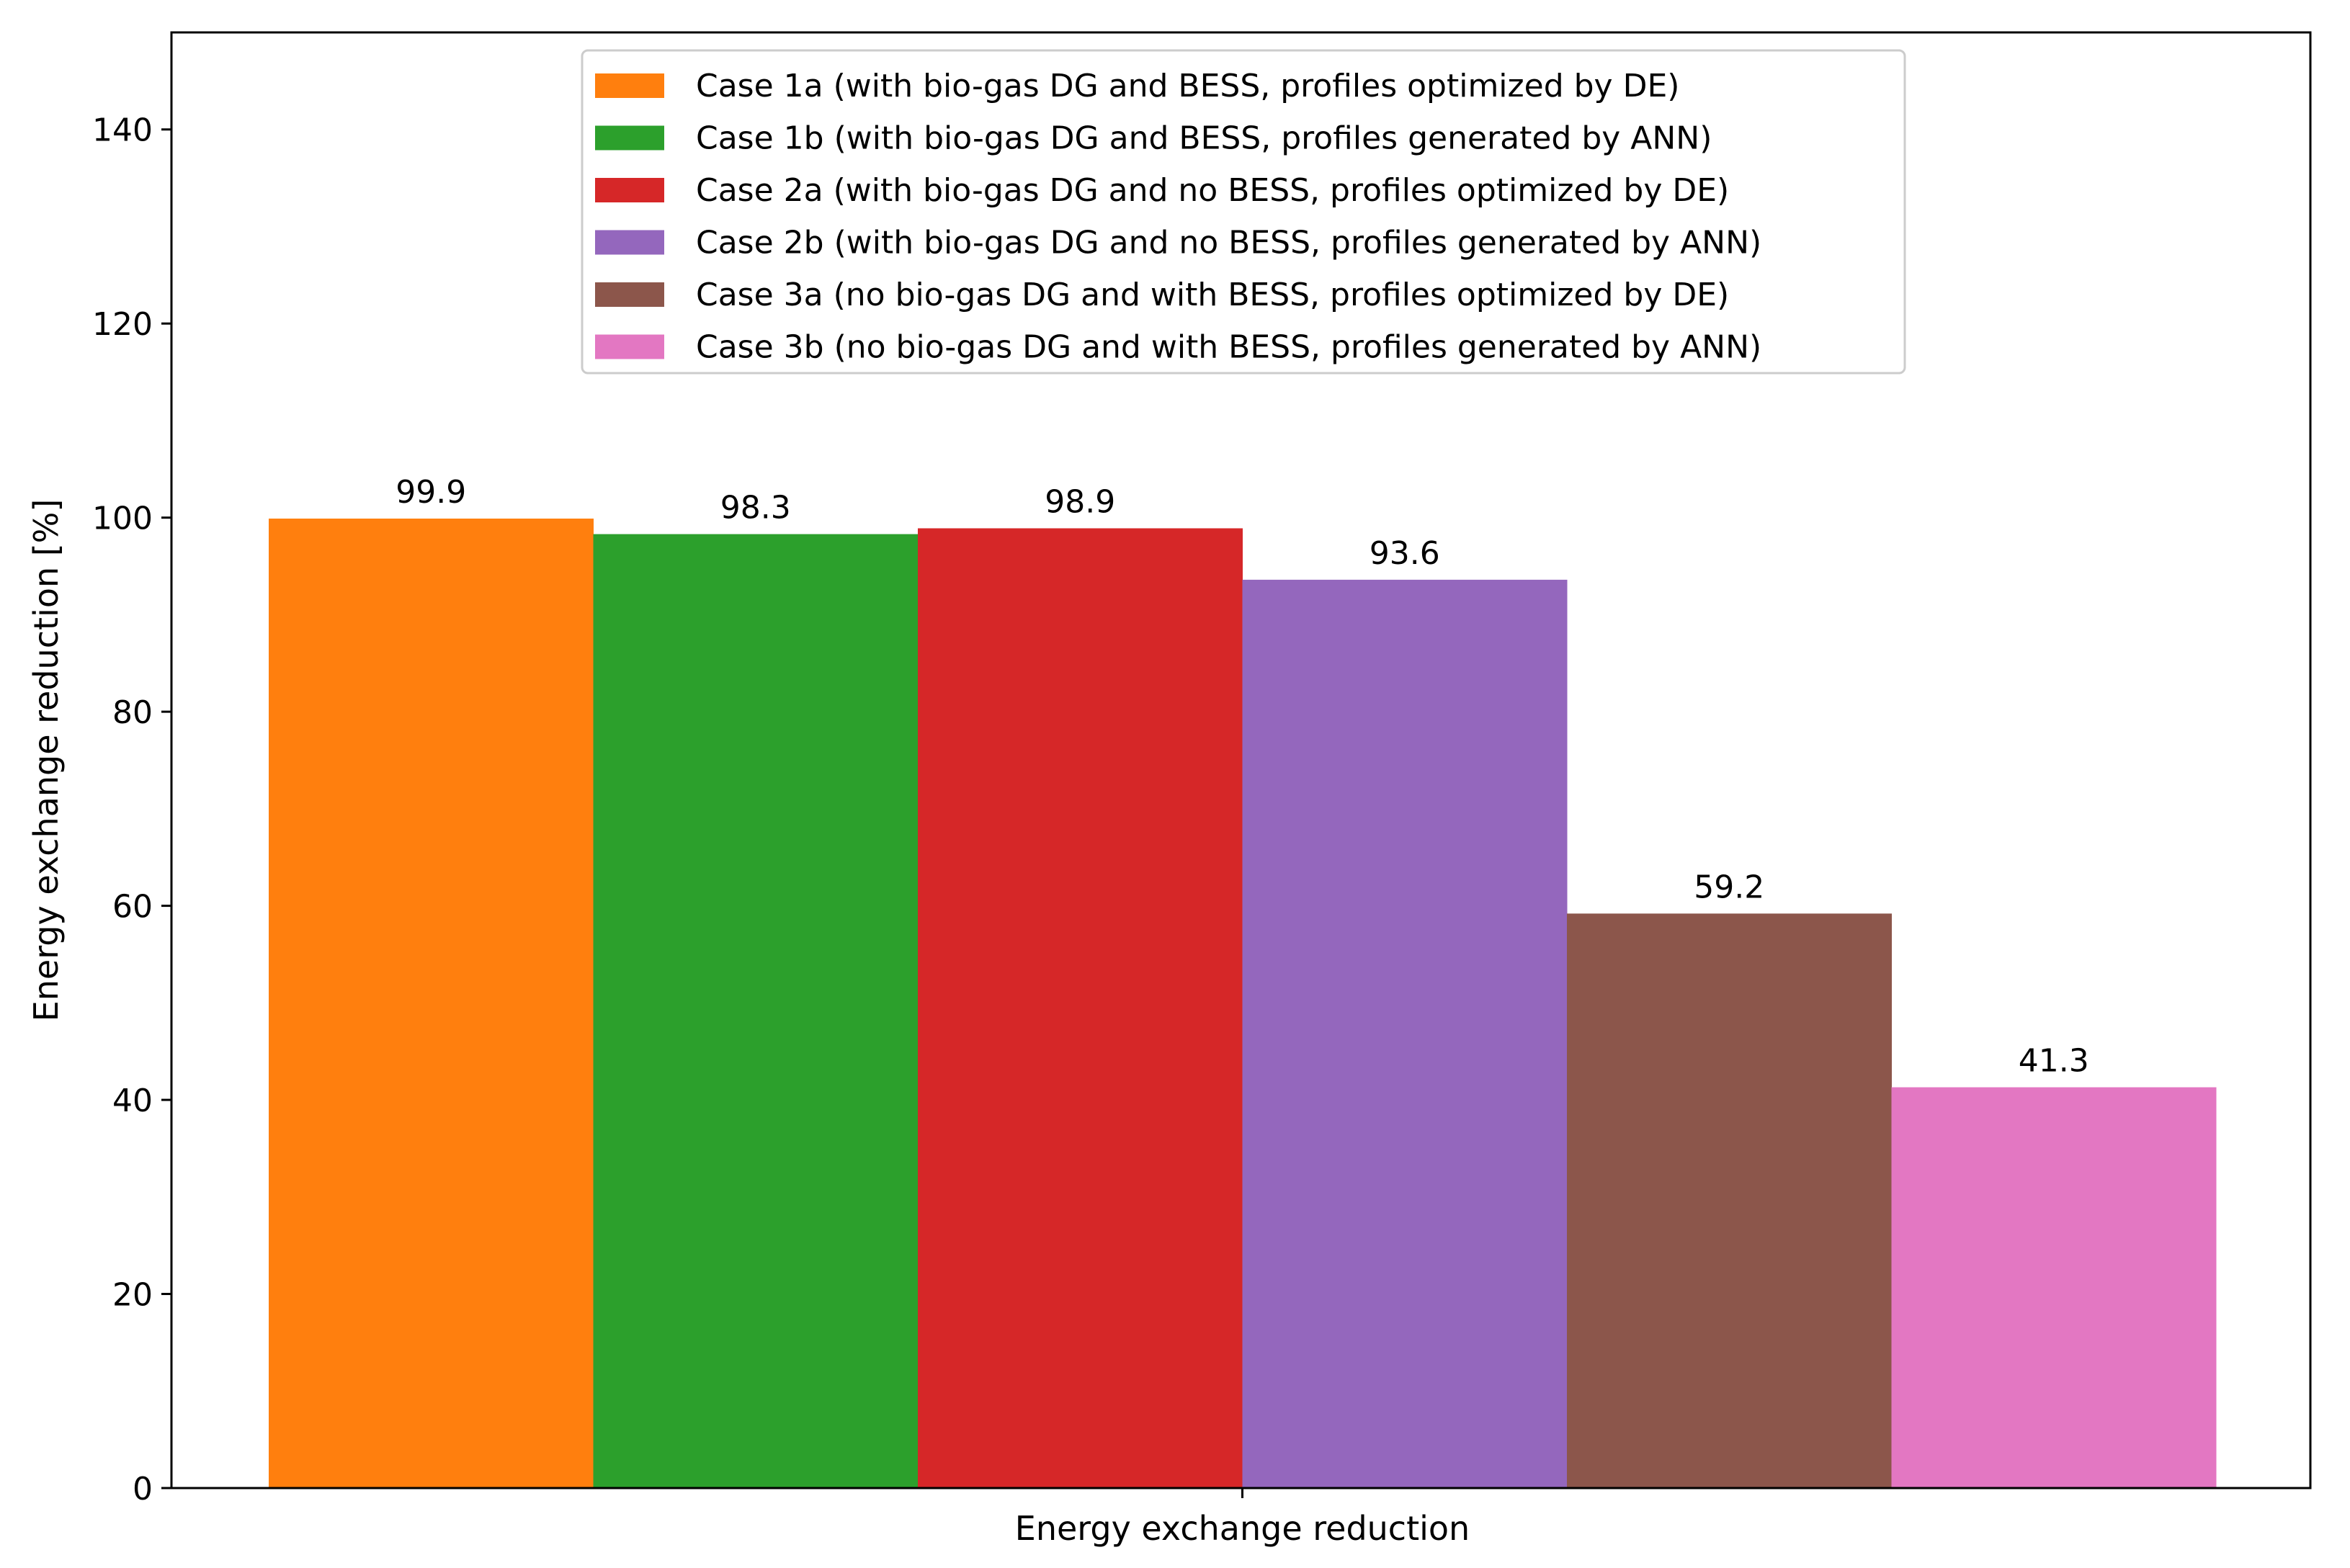  What do you see at coordinates (132, 907) in the screenshot?
I see `y-tick-label: 60` at bounding box center [132, 907].